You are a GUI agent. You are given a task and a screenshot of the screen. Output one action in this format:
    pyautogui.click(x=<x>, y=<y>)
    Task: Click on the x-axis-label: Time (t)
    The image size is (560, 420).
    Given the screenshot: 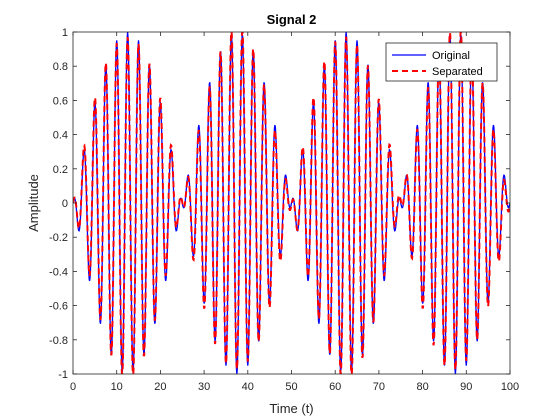 What is the action you would take?
    pyautogui.click(x=291, y=408)
    